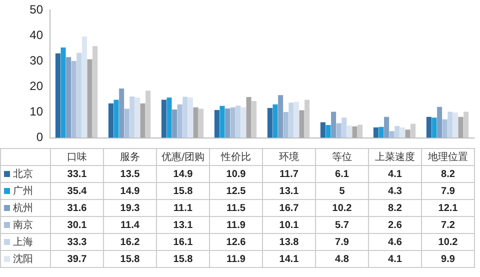 This screenshot has height=277, width=480. Describe the element at coordinates (23, 174) in the screenshot. I see `legend-label: 北京` at that location.